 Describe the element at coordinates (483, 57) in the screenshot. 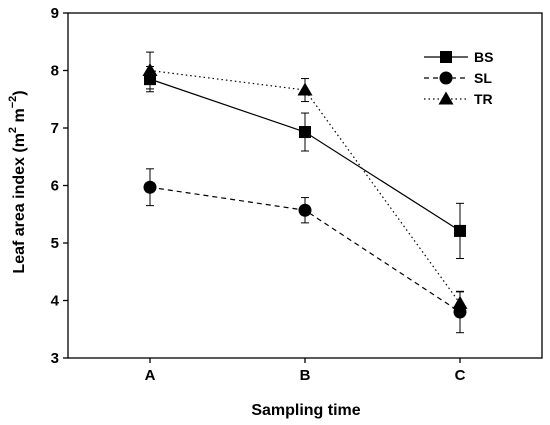

I see `legend-label-bs: BS` at that location.